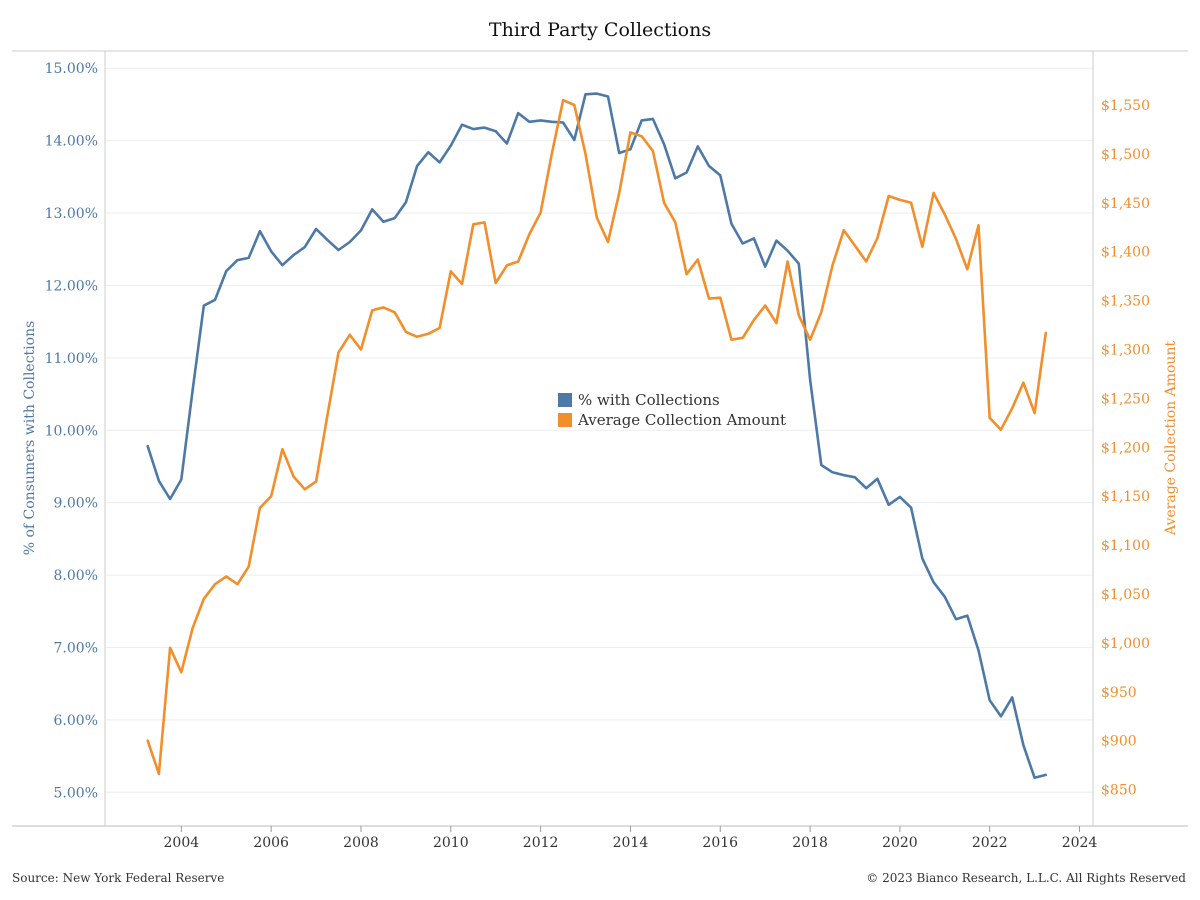 The width and height of the screenshot is (1200, 900). I want to click on right-tick-label: $900, so click(1119, 742).